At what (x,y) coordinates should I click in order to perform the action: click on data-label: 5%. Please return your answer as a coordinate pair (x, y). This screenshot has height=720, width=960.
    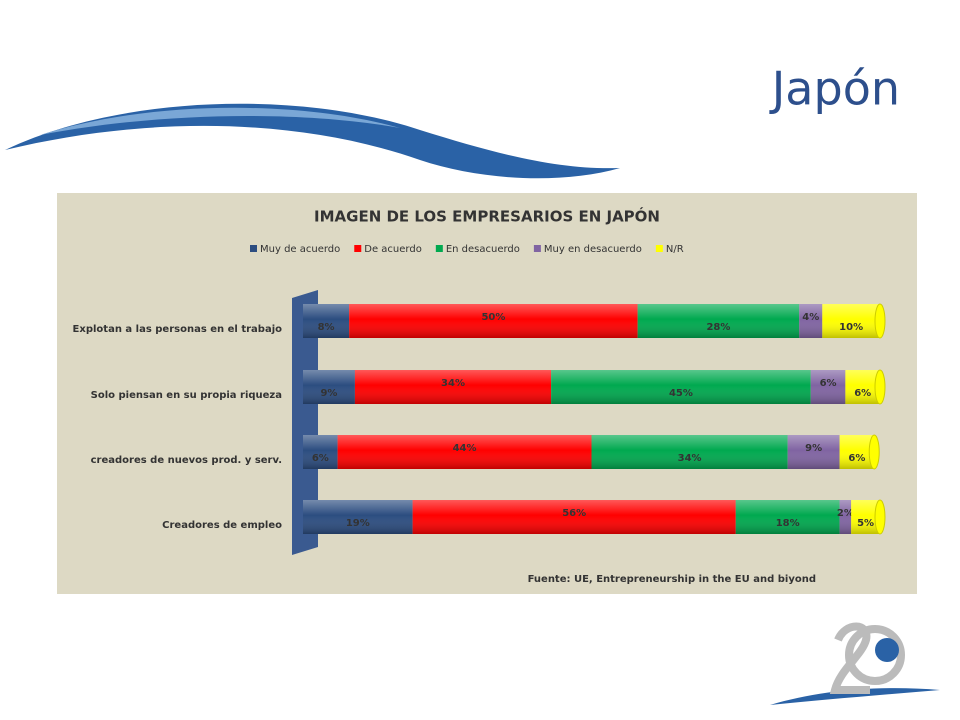
    Looking at the image, I should click on (865, 523).